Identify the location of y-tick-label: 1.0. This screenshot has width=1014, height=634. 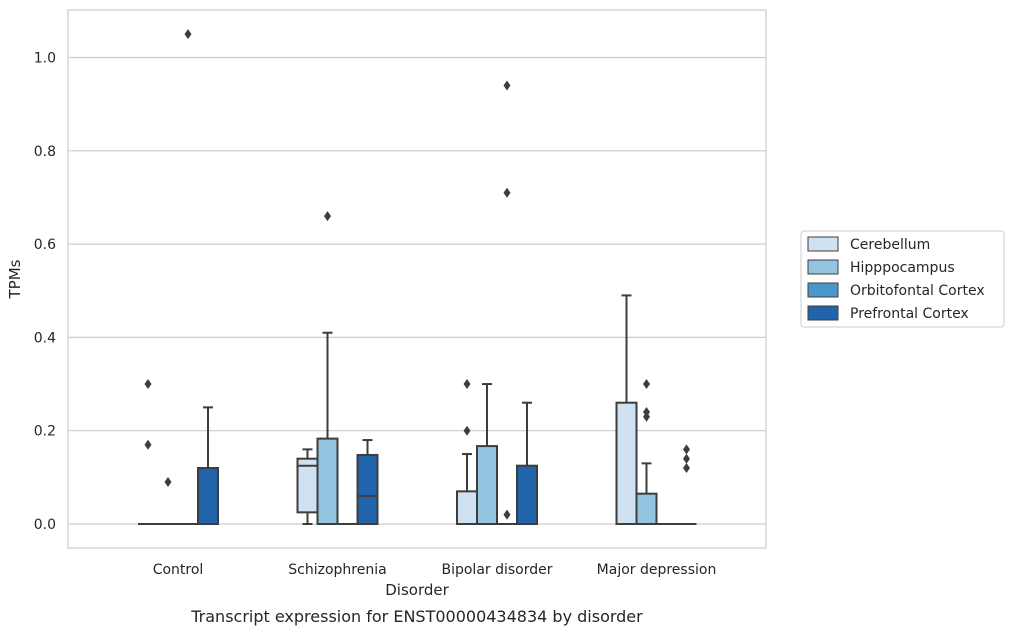
(45, 59).